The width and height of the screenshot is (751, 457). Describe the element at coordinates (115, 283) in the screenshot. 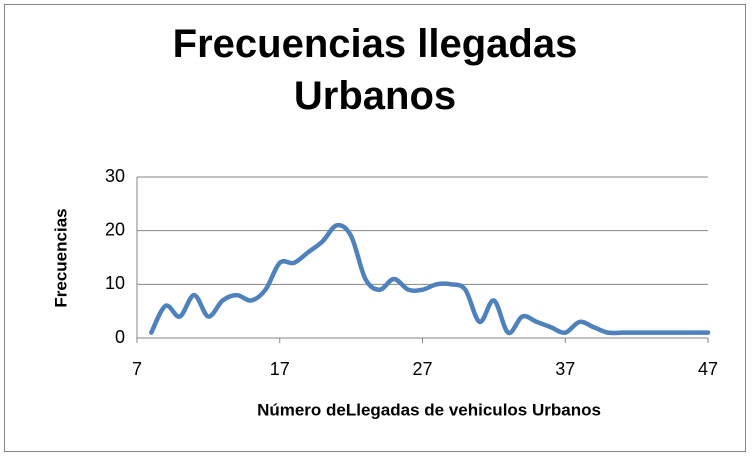

I see `y-tick-label: 10` at that location.